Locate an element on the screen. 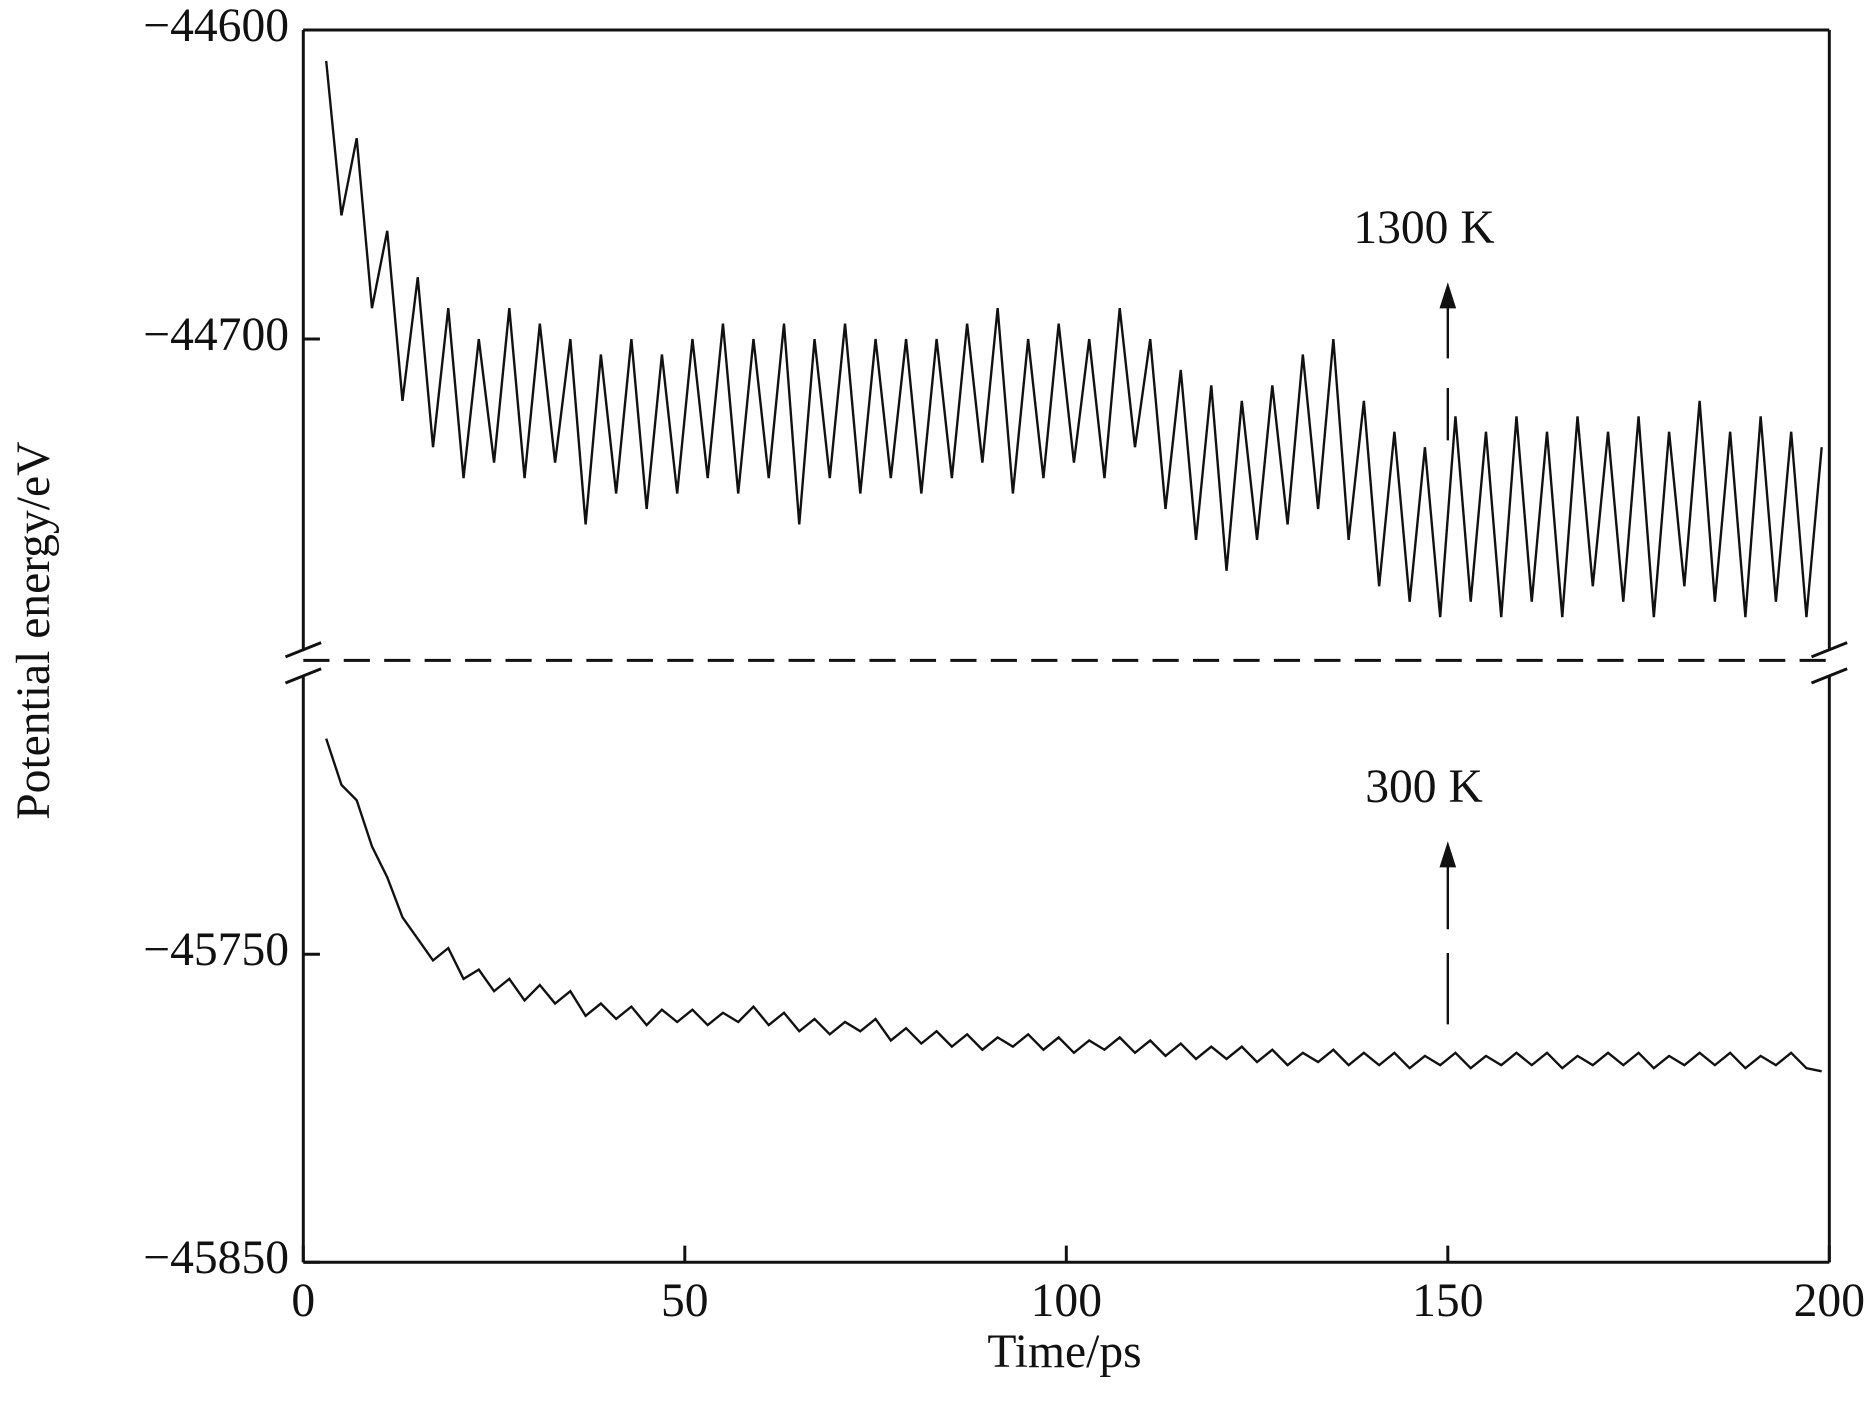 The image size is (1865, 1416). x-tick-label: 200 is located at coordinates (1829, 1301).